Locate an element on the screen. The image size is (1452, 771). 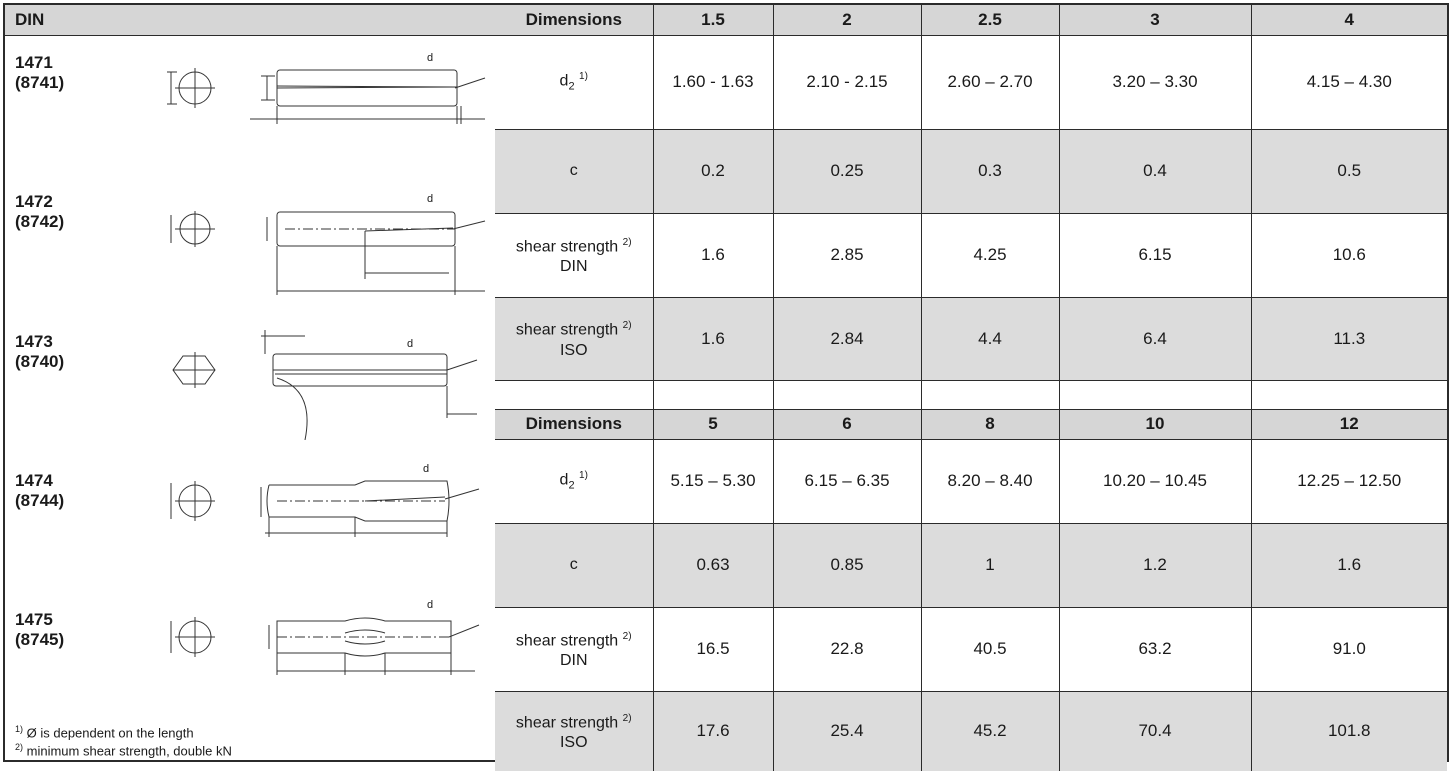
table-cell: 91.0 is located at coordinates (1348, 649).